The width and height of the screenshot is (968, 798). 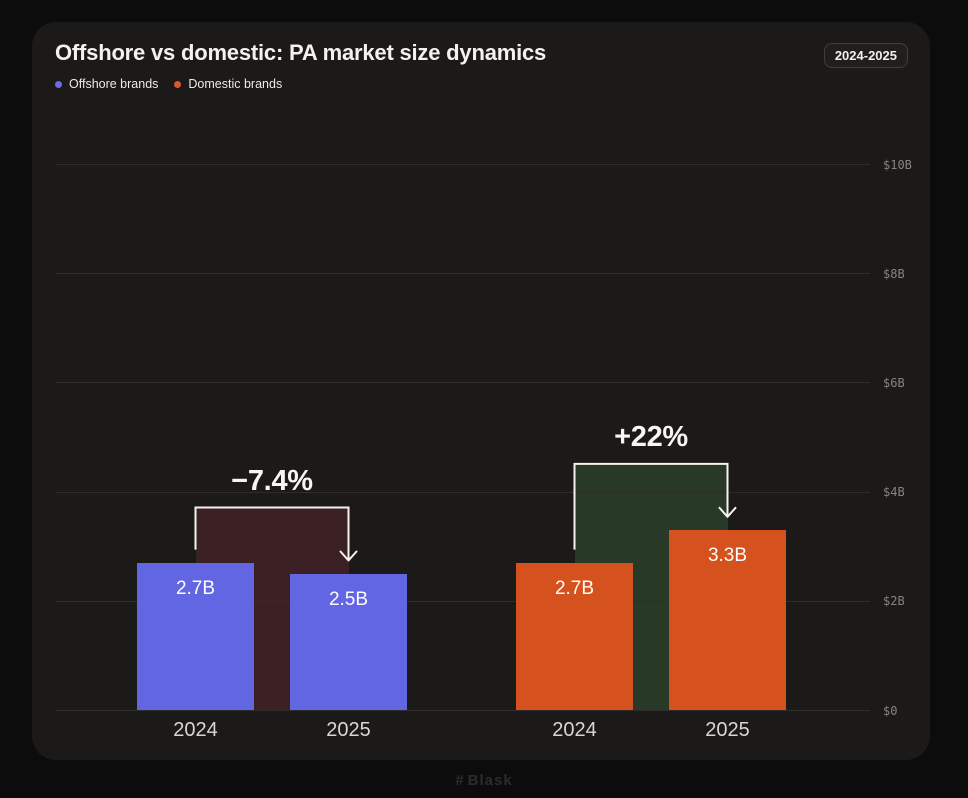 What do you see at coordinates (168, 84) in the screenshot?
I see `legend: Offshore brands Domestic brands` at bounding box center [168, 84].